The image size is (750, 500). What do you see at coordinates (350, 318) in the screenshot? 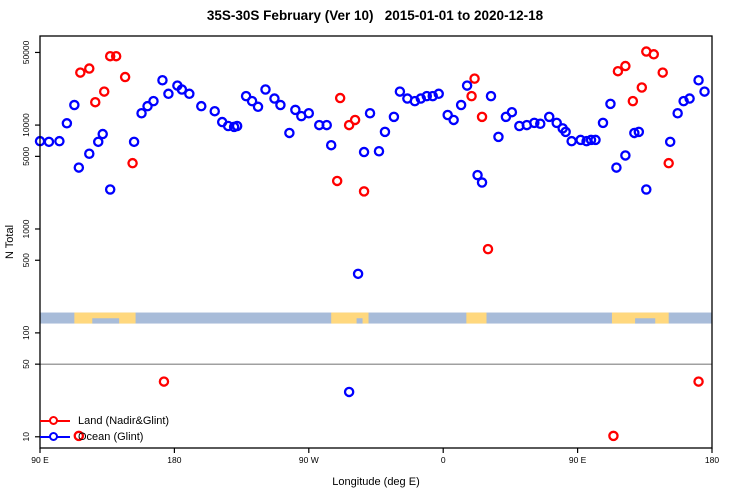
I see `map-band-land-south-america` at bounding box center [350, 318].